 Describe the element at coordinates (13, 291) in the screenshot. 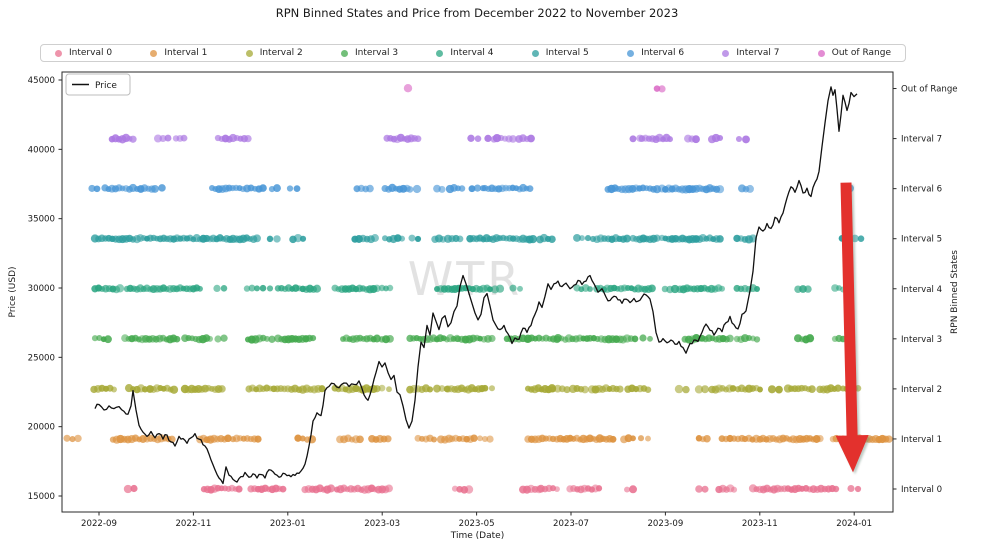

I see `y-left-axis-label: Price (USD)` at that location.